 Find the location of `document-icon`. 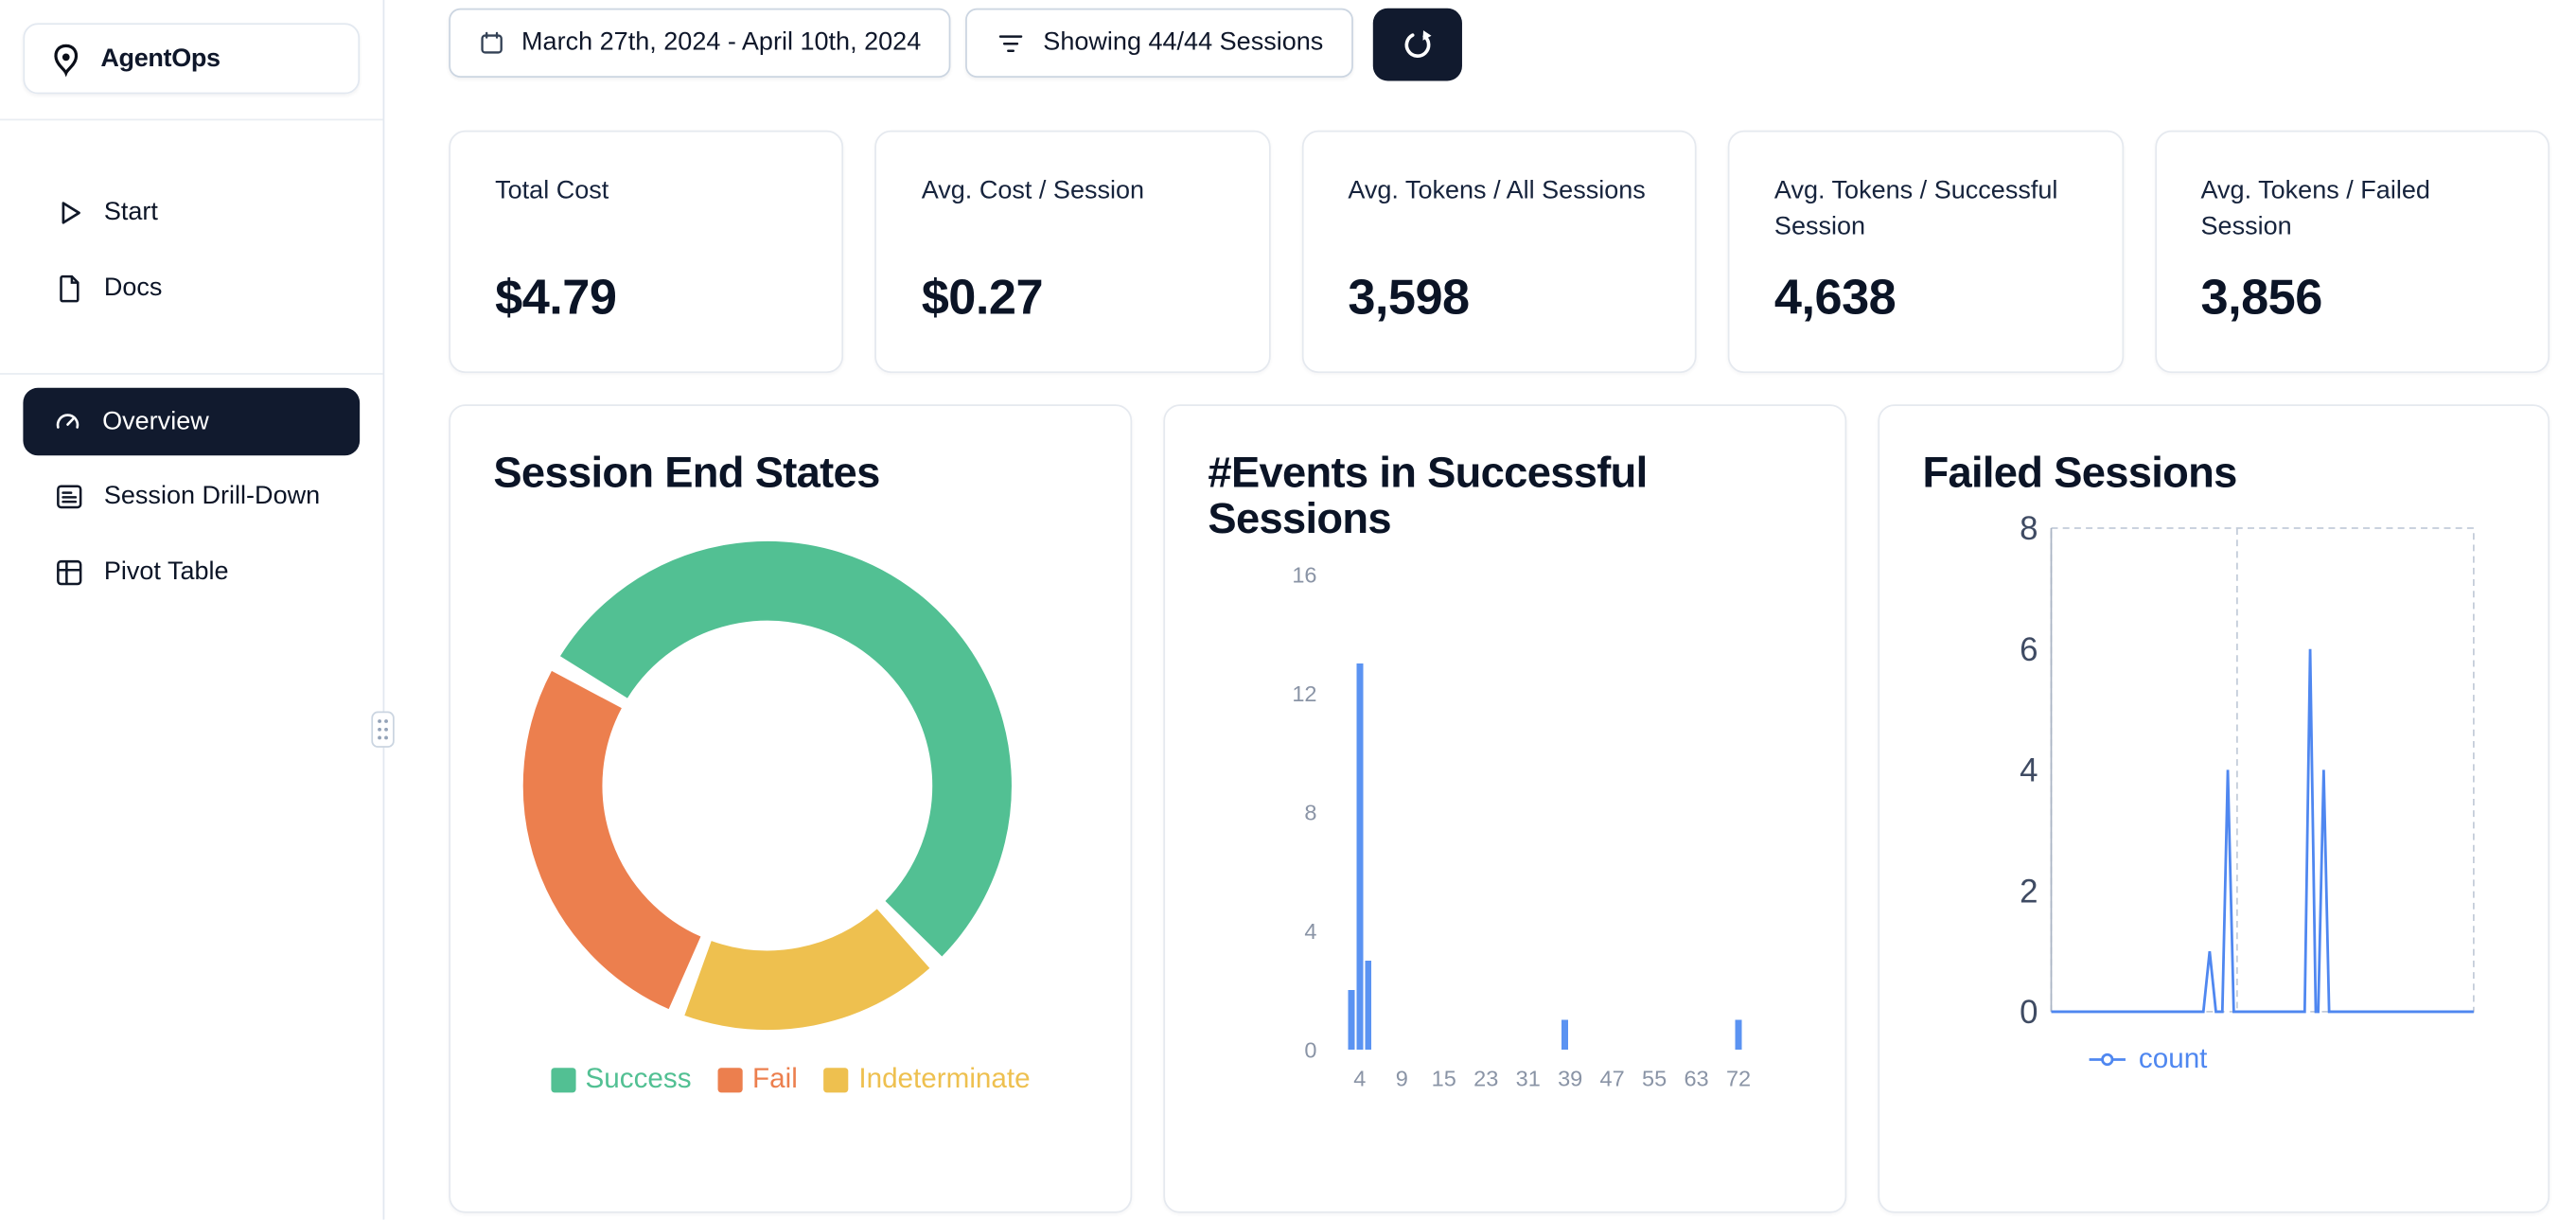

document-icon is located at coordinates (69, 288).